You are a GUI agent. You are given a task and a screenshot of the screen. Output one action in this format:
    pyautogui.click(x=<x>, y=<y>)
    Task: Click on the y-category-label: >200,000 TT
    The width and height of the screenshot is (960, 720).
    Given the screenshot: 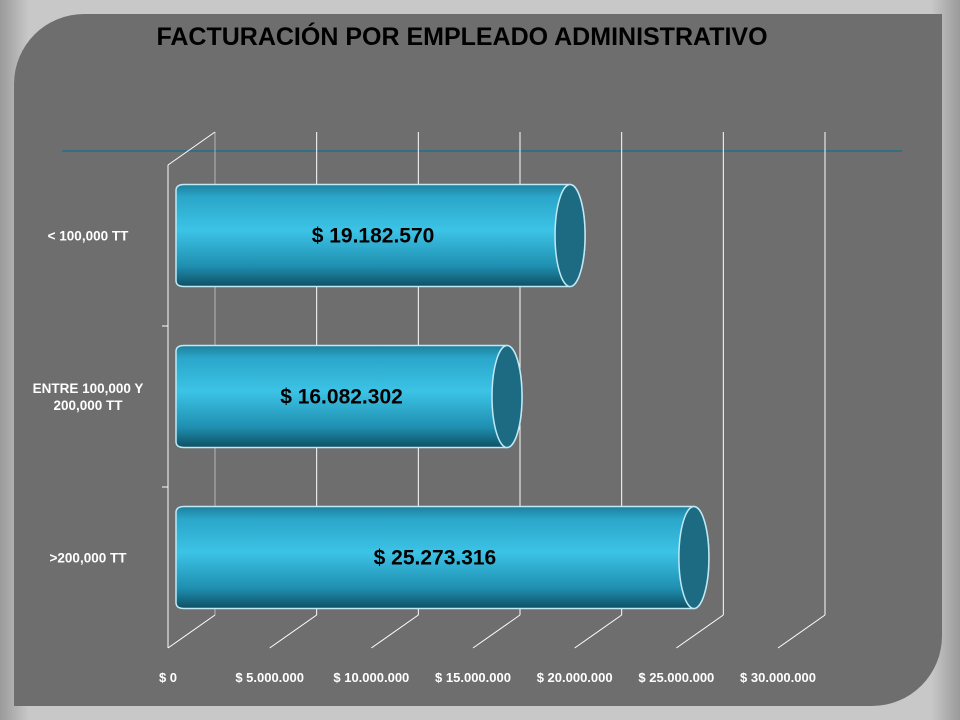 What is the action you would take?
    pyautogui.click(x=89, y=558)
    